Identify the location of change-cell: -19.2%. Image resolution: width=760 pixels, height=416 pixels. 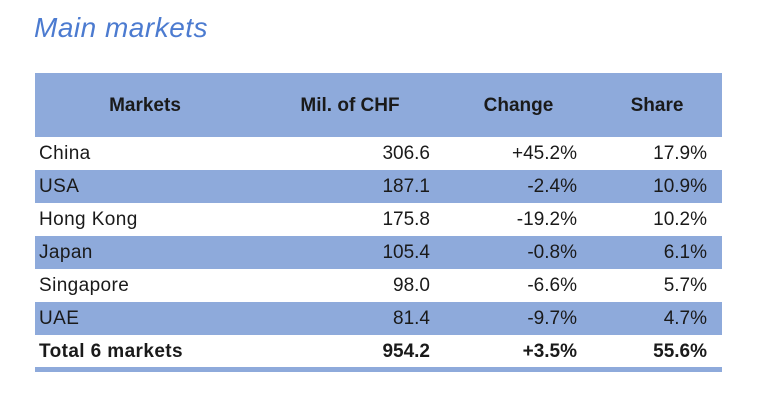
(546, 219).